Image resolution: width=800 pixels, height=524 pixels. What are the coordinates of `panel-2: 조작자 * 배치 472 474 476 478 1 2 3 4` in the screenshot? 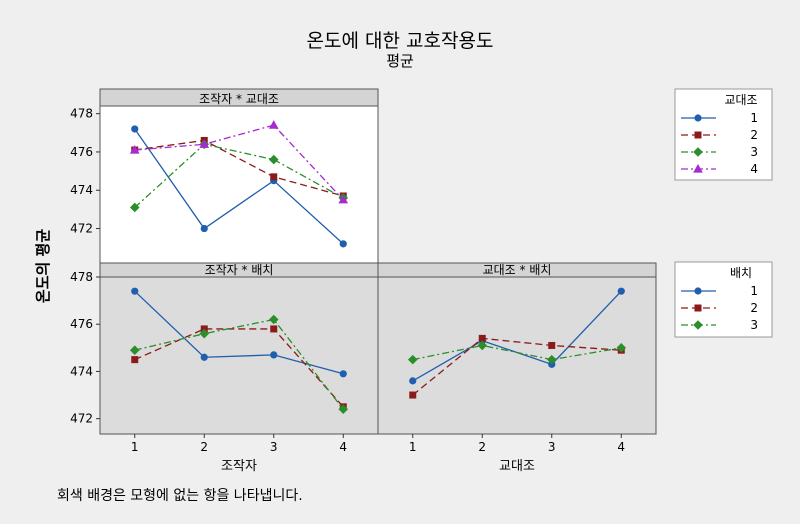 It's located at (224, 358).